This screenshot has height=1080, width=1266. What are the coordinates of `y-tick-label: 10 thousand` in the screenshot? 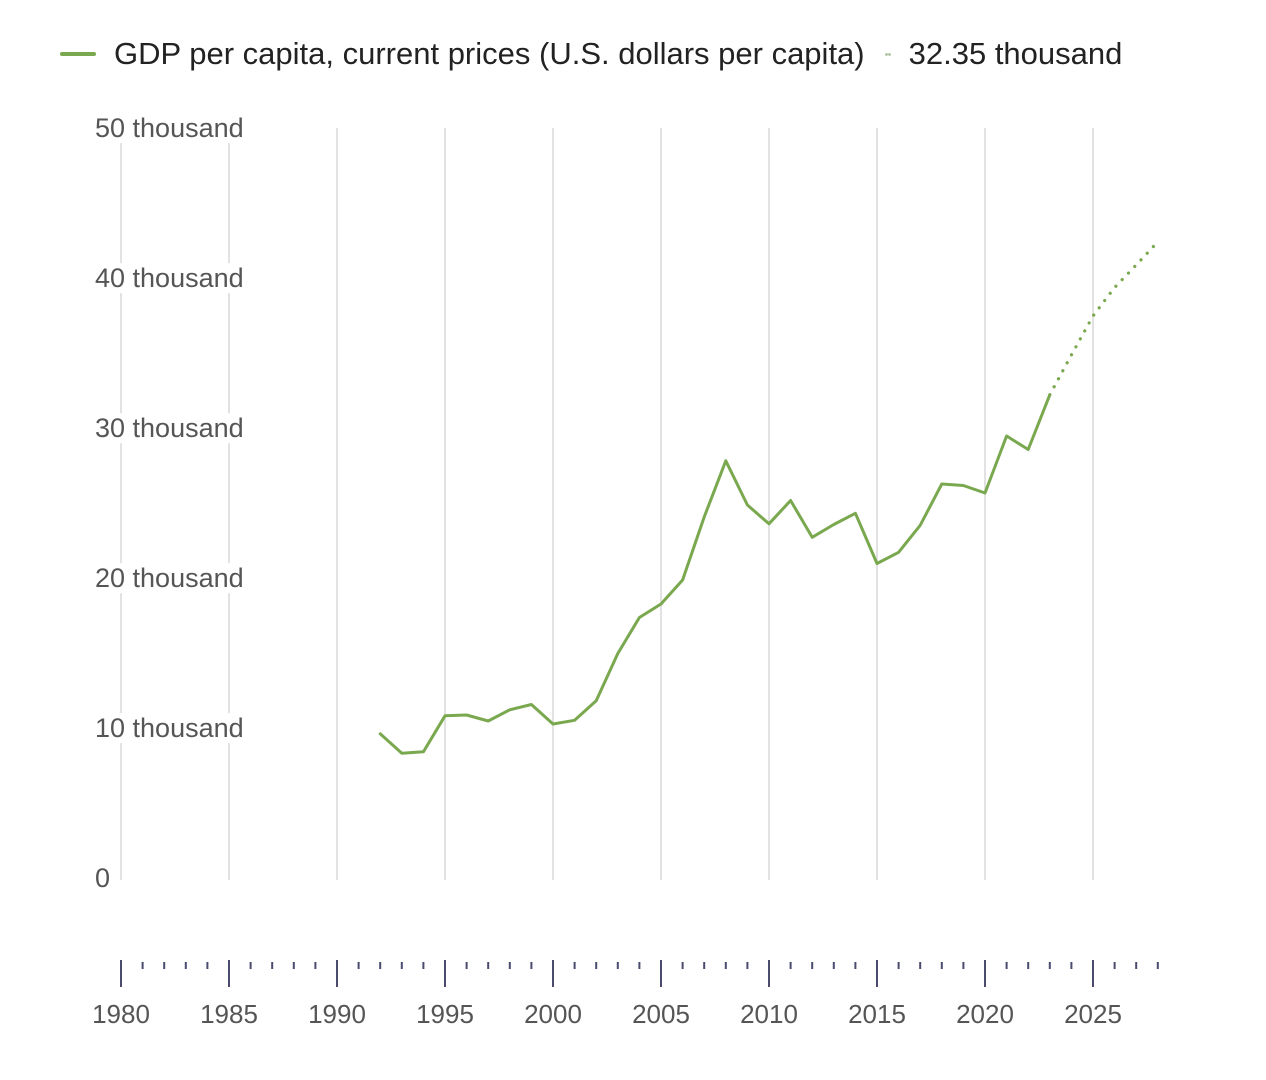 It's located at (169, 728).